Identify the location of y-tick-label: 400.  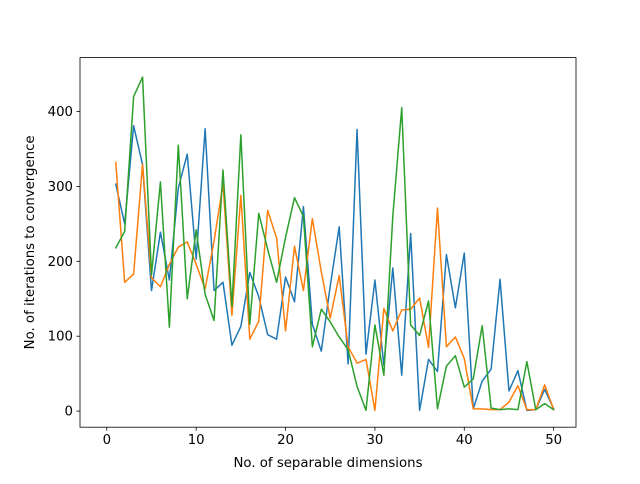
(60, 112).